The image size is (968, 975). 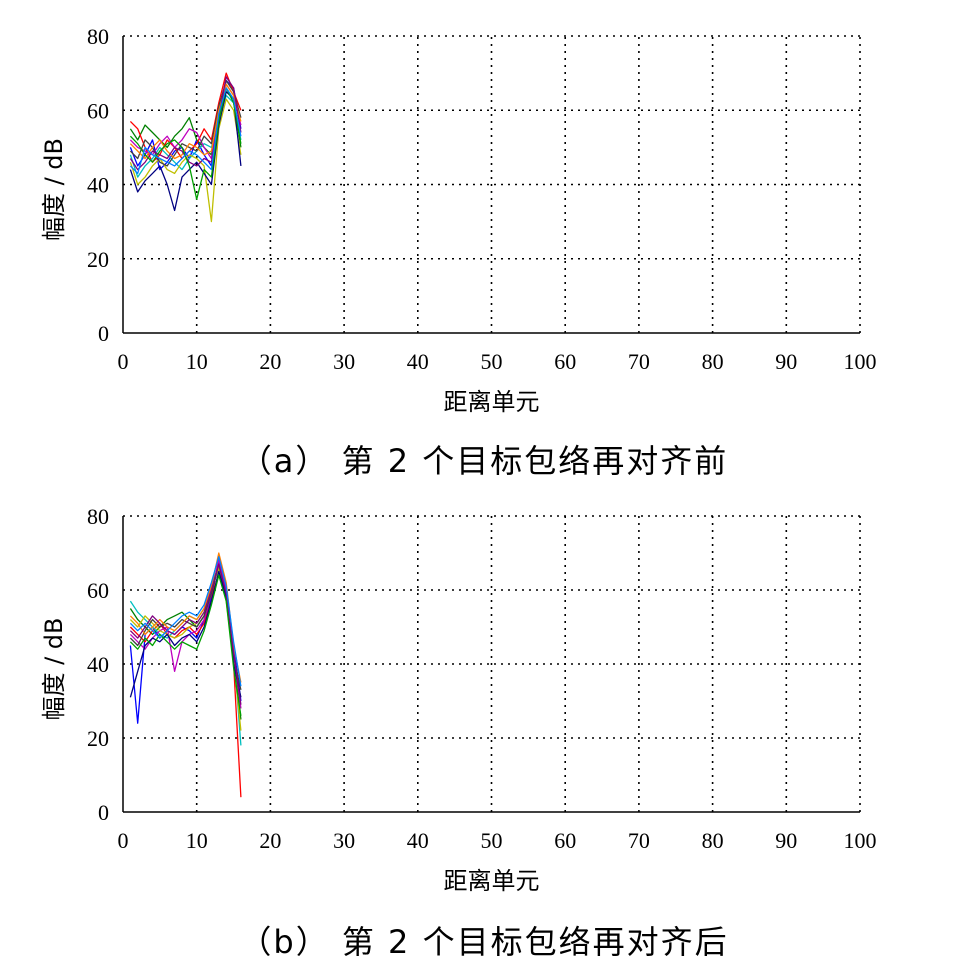 I want to click on chart-a-xtick-label: 0, so click(x=123, y=361).